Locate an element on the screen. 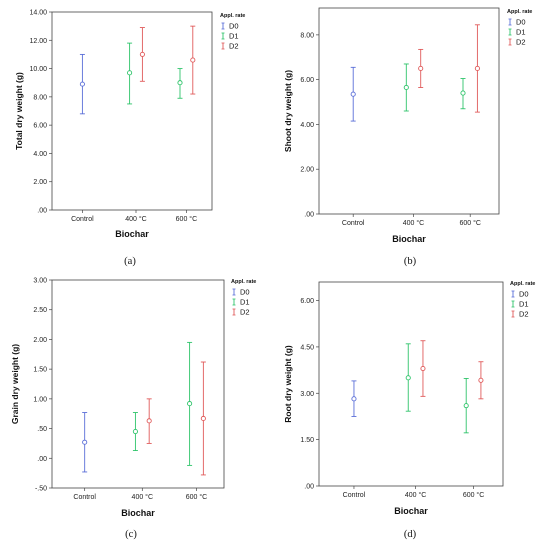 Image resolution: width=545 pixels, height=550 pixels. y-tick-label: 14.00 is located at coordinates (38, 13).